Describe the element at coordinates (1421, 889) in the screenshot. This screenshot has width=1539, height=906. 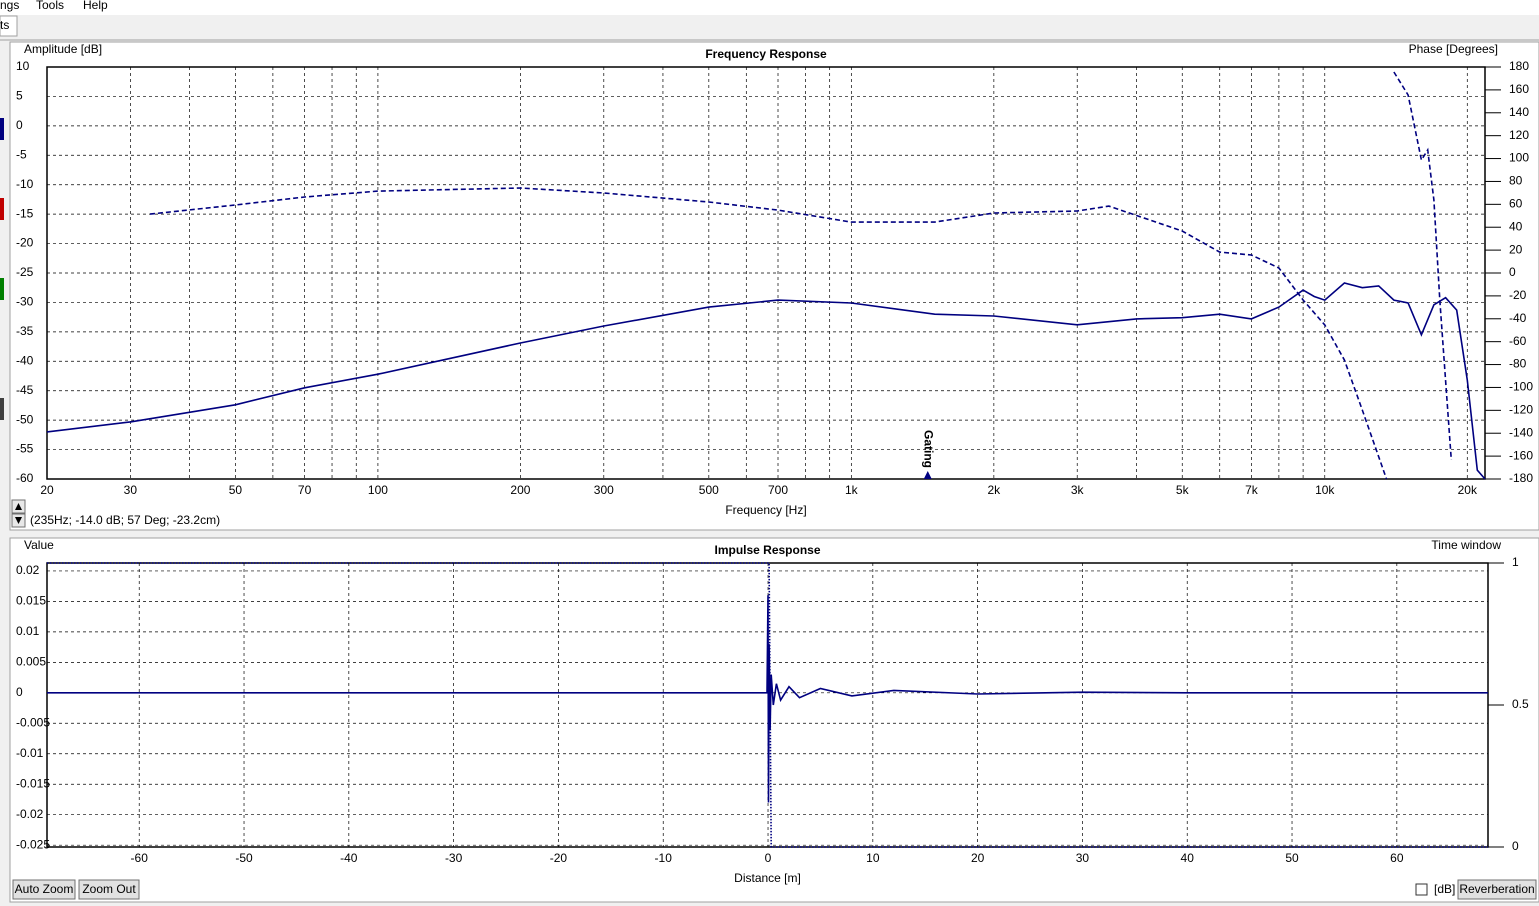
I see `checkbox` at that location.